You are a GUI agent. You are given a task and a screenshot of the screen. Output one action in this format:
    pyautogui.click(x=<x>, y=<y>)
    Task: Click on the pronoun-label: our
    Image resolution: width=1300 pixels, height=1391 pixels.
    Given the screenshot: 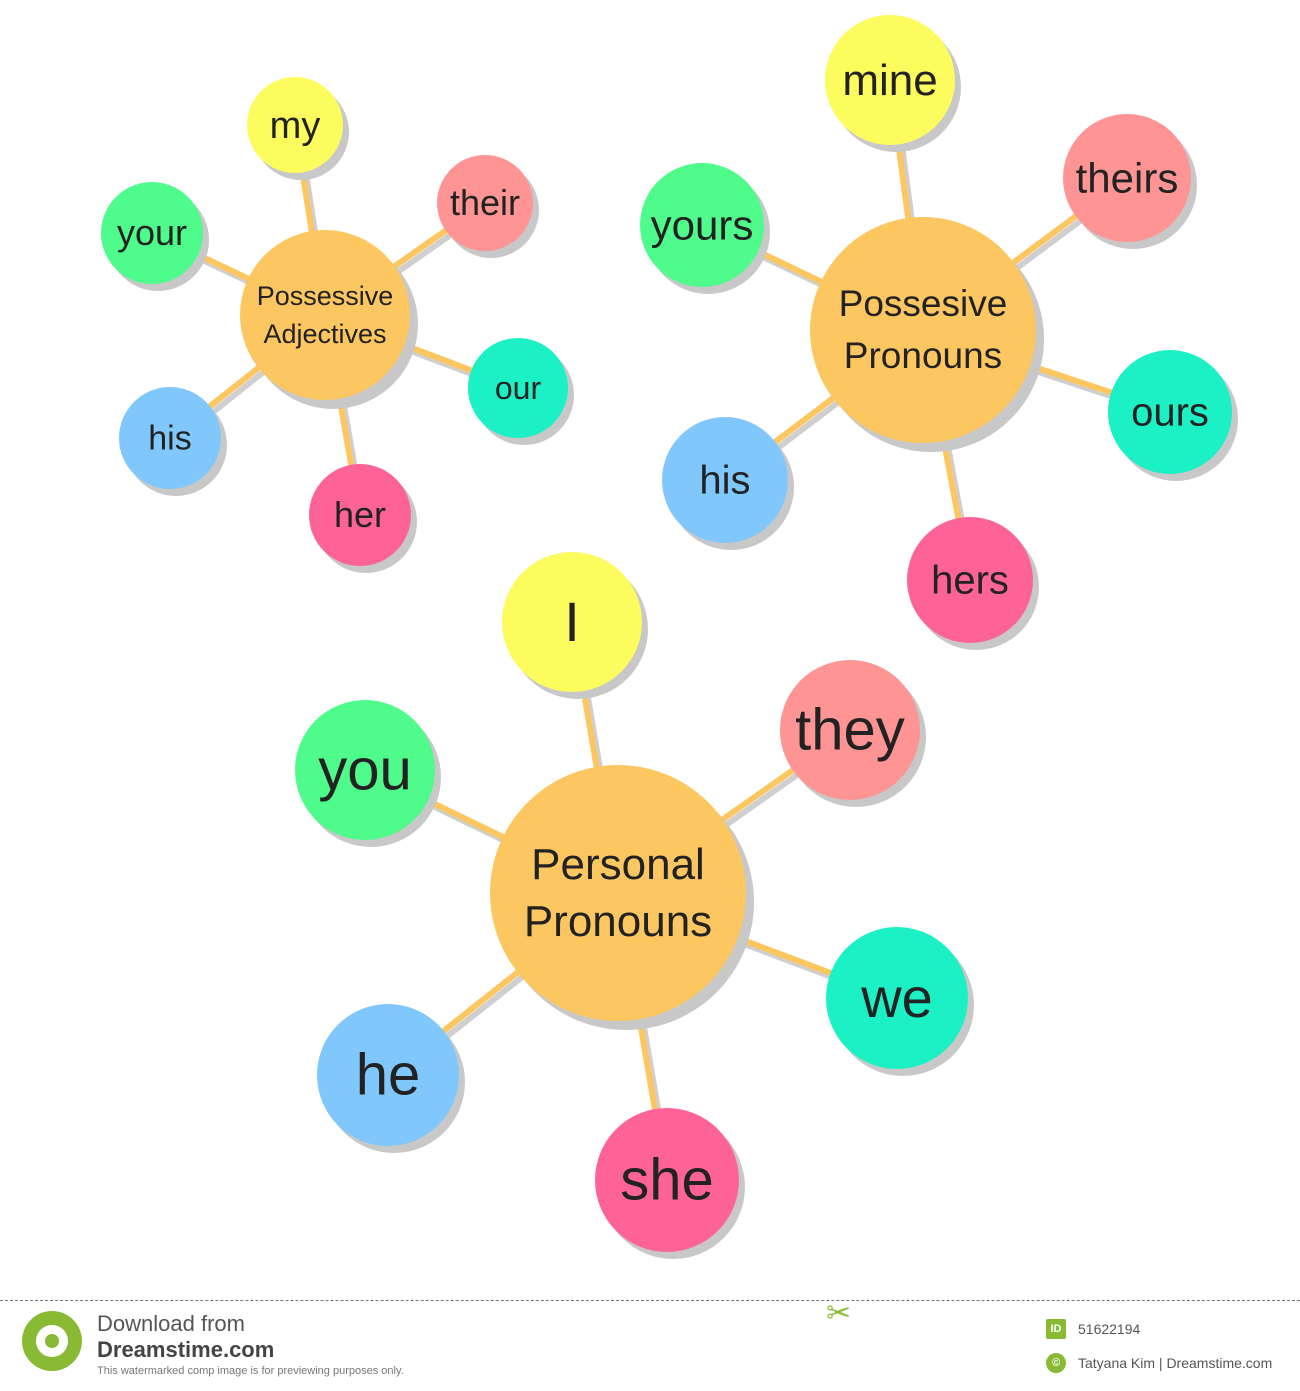 What is the action you would take?
    pyautogui.click(x=518, y=388)
    